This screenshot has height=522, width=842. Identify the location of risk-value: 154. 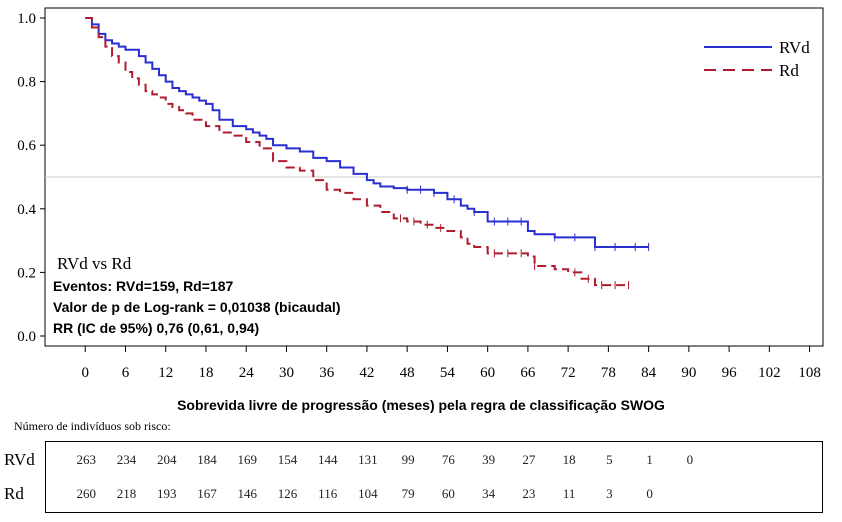
(287, 459).